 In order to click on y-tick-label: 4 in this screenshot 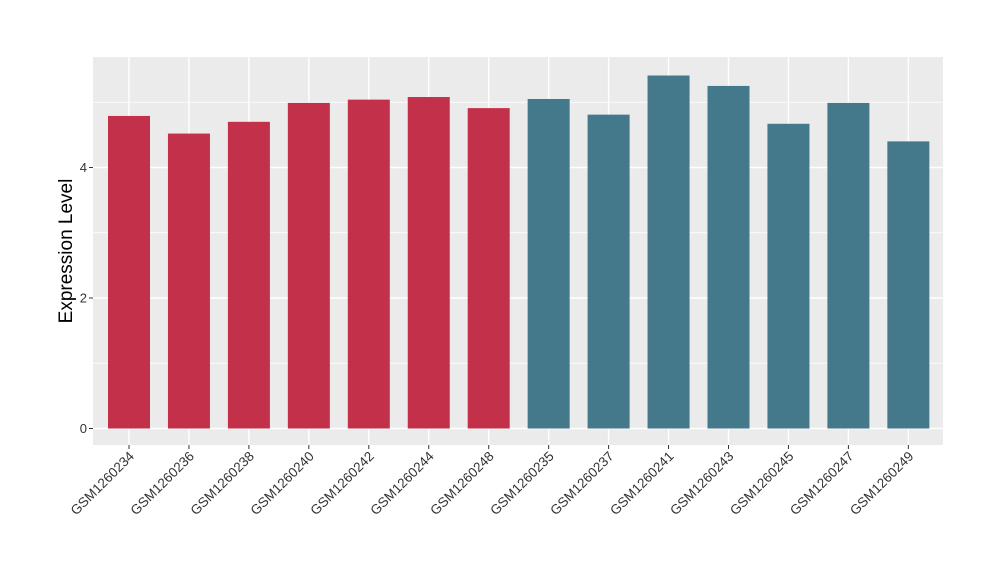, I will do `click(83, 167)`.